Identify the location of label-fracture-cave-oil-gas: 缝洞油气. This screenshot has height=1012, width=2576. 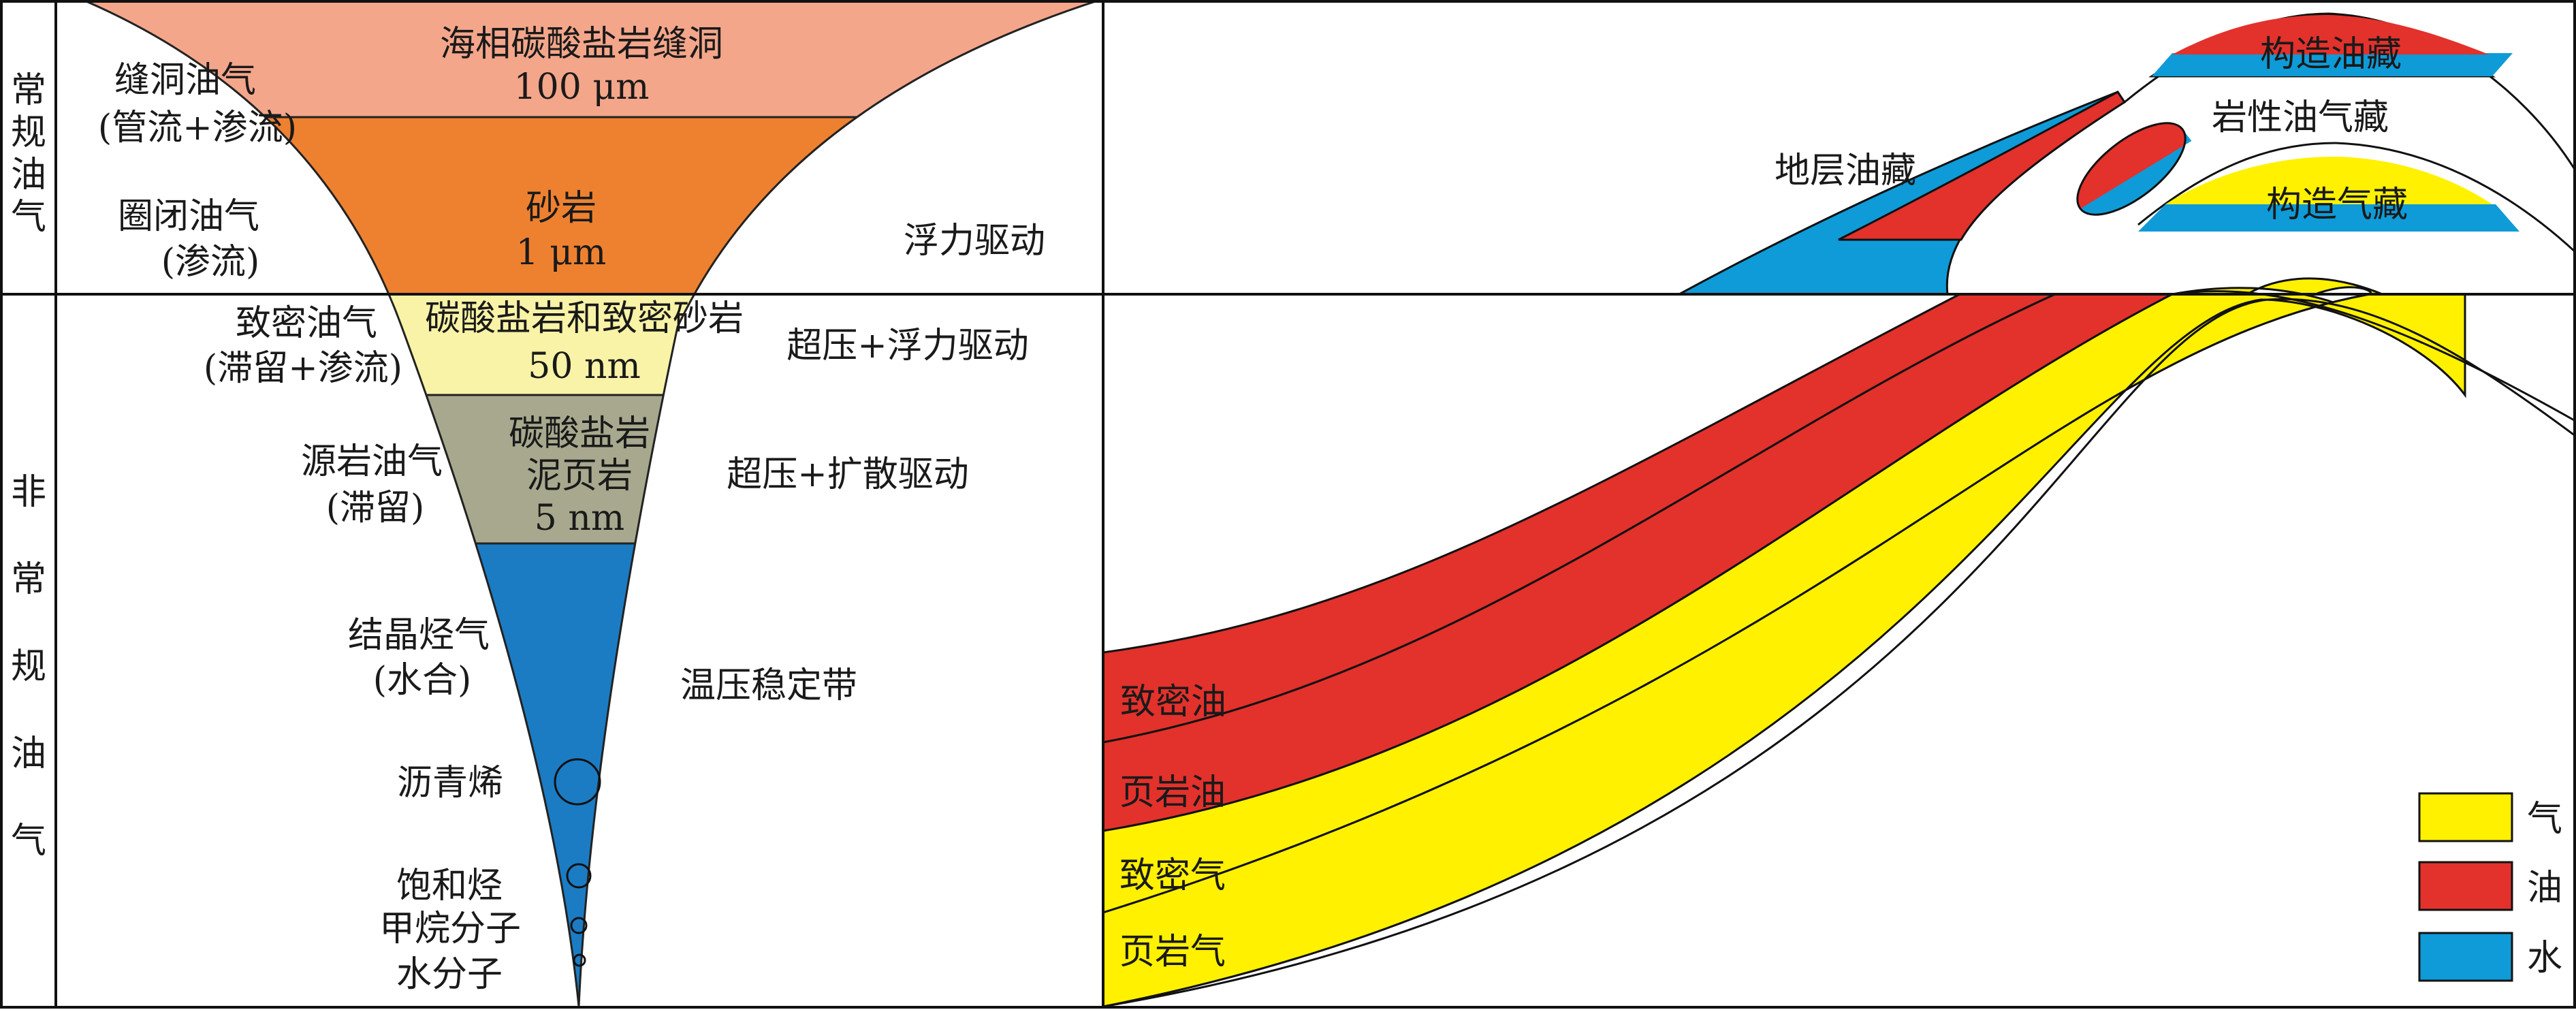
(185, 80).